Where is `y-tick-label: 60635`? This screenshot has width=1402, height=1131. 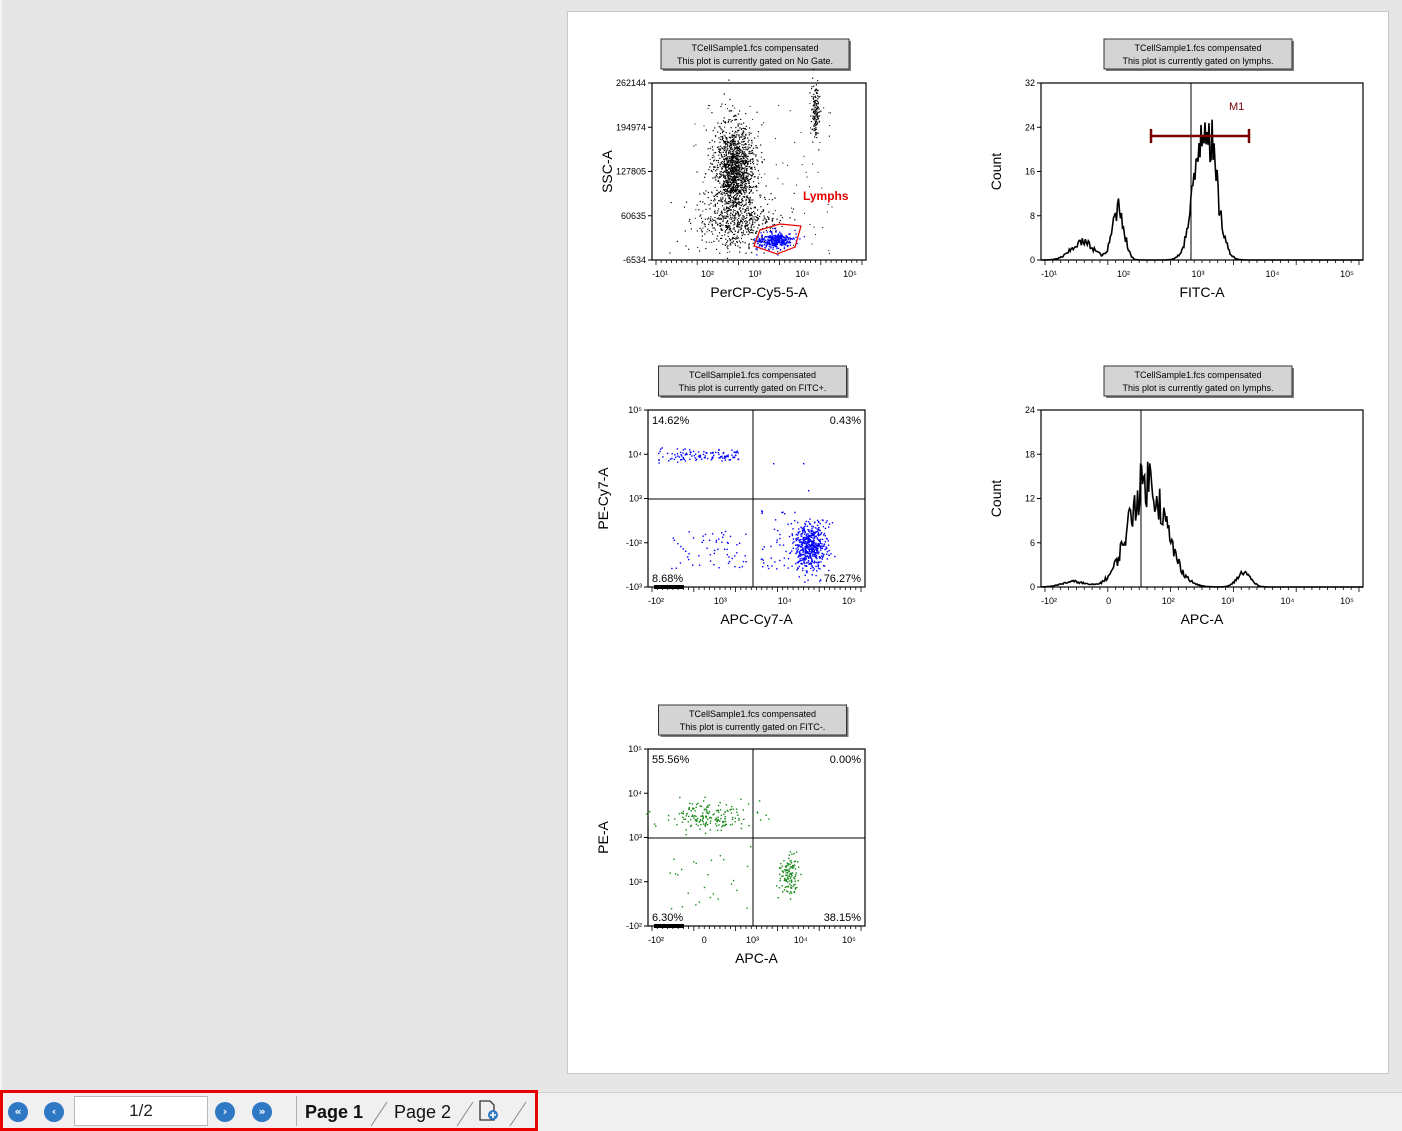 y-tick-label: 60635 is located at coordinates (633, 216).